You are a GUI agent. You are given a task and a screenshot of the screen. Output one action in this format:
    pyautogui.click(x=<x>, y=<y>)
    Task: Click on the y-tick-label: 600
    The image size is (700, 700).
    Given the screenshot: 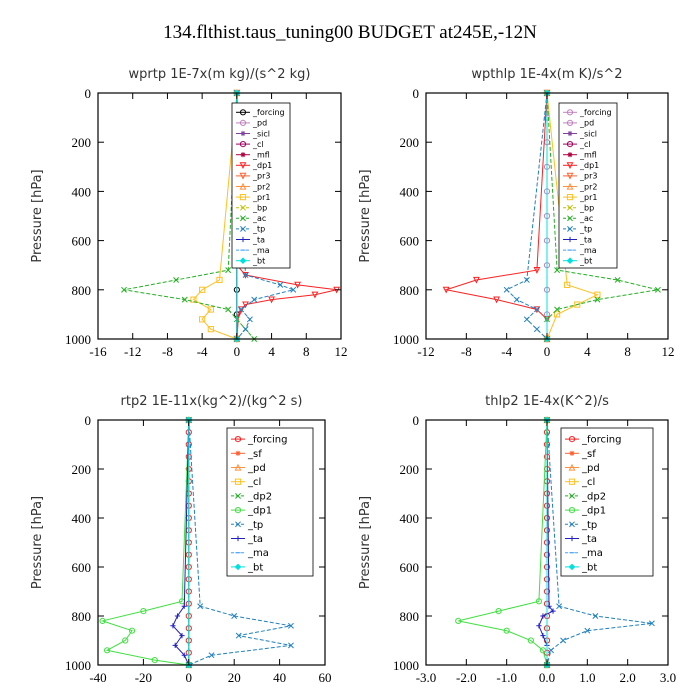 What is the action you would take?
    pyautogui.click(x=82, y=567)
    